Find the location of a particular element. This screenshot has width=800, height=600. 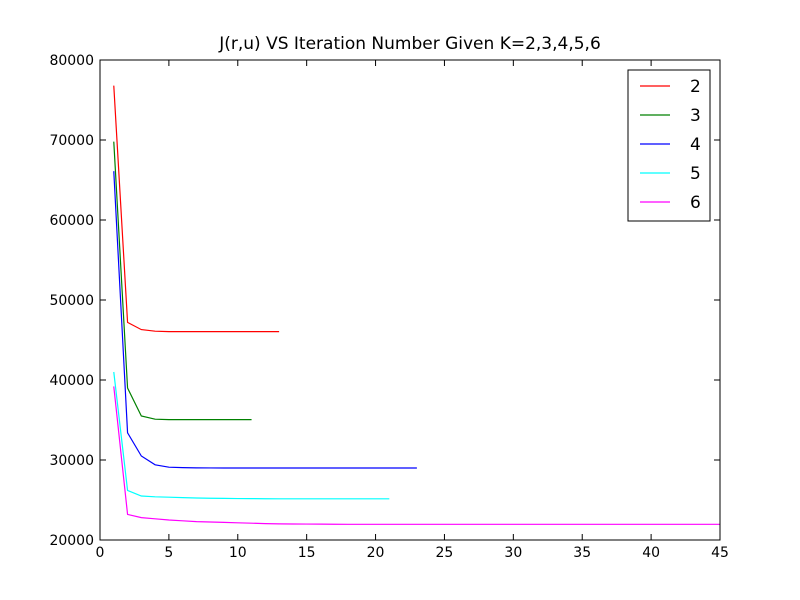

legend-label-3: 3 is located at coordinates (695, 116).